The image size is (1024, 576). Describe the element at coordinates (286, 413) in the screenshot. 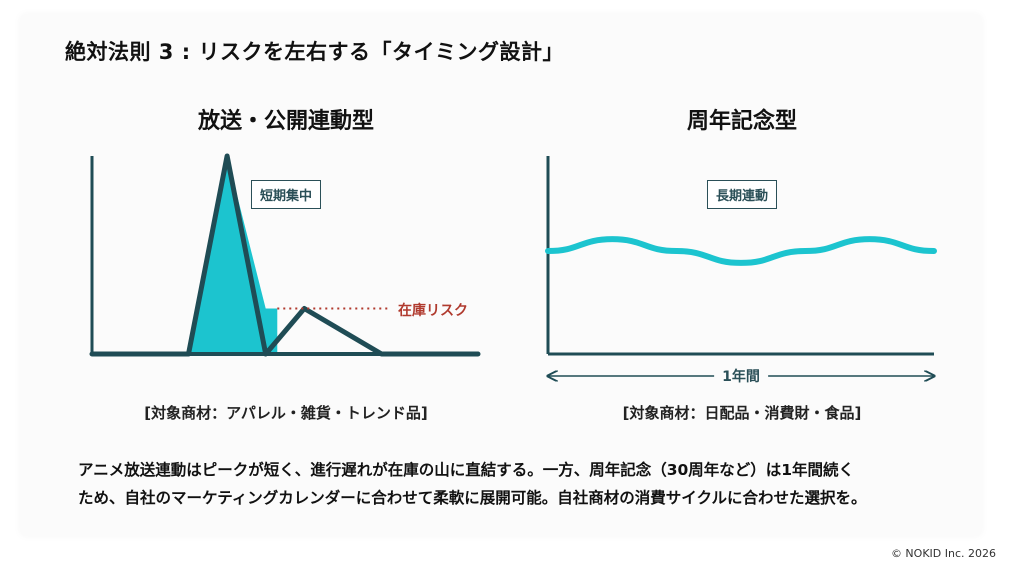

I see `left-target-products: [対象商材：アパレル・雑貨・トレンド品]` at that location.